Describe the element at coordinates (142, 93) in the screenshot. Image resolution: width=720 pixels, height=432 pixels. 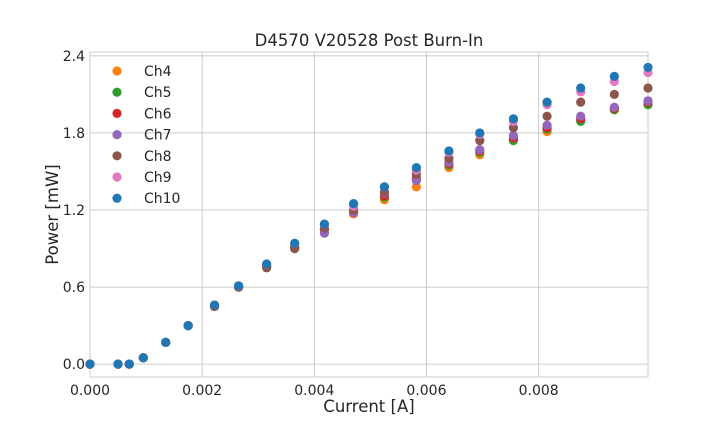
I see `legend-item-ch5: Ch5` at that location.